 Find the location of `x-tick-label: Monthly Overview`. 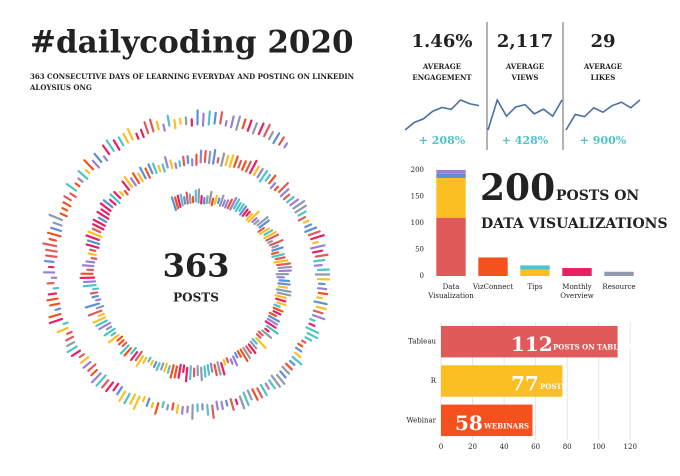

x-tick-label: Monthly Overview is located at coordinates (577, 291).